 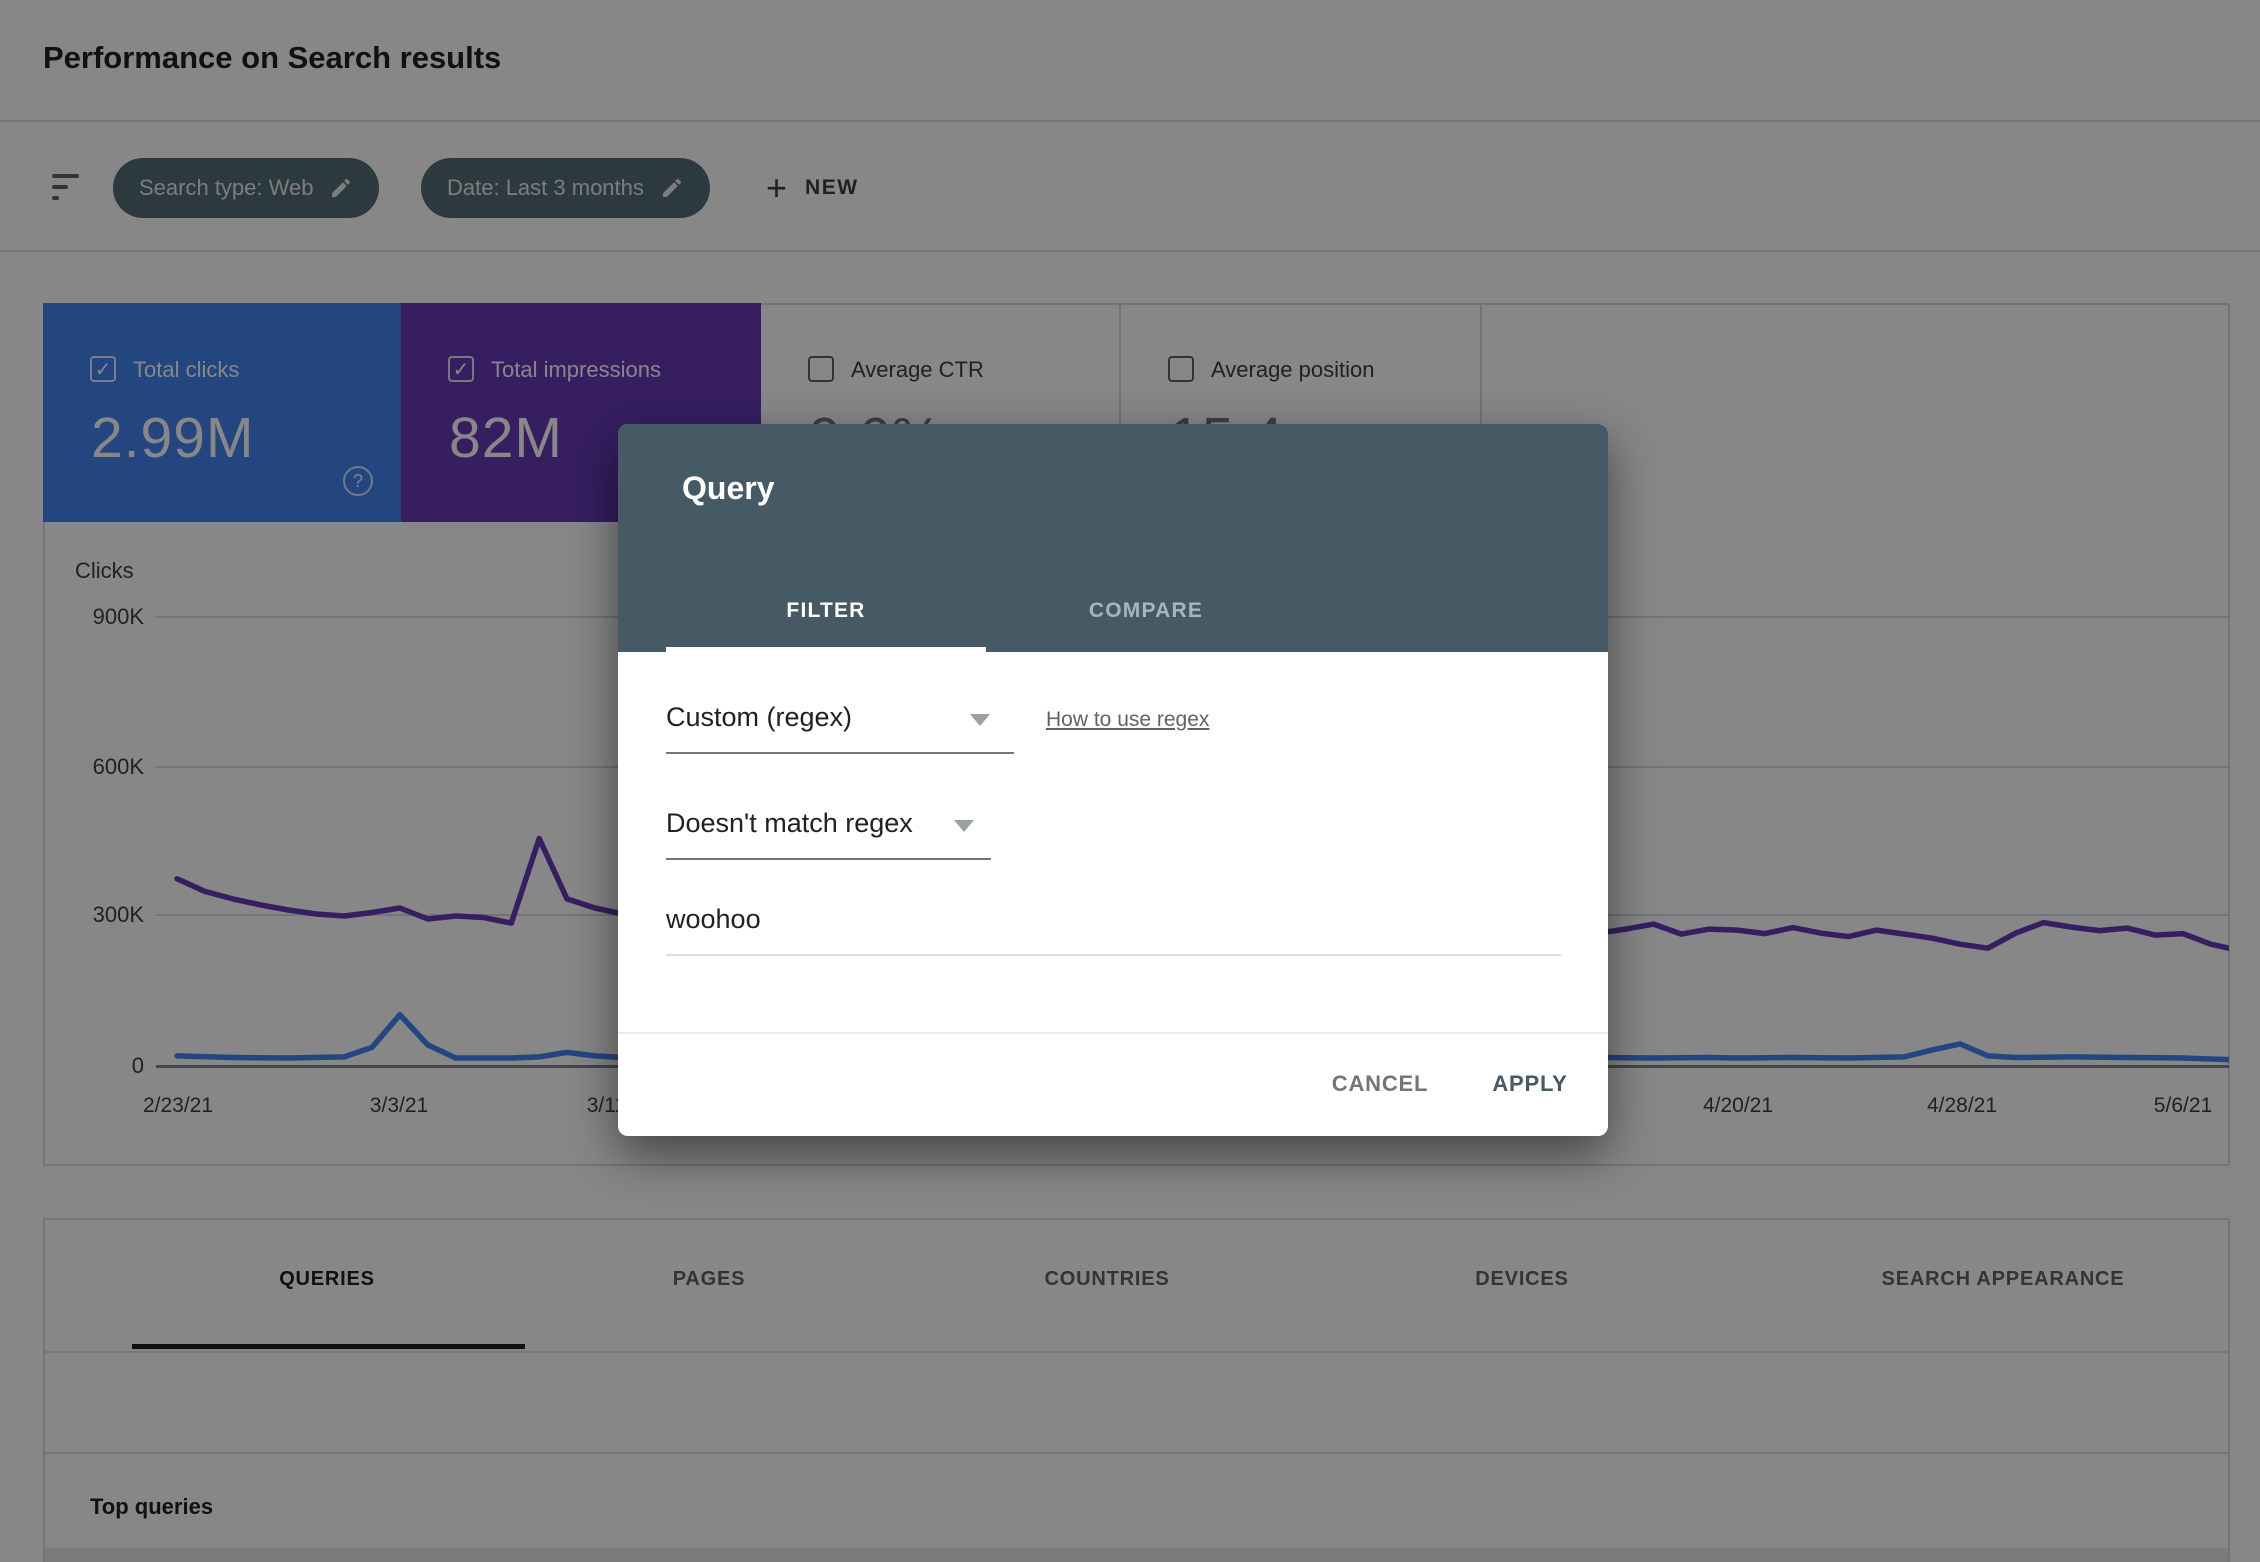 I want to click on operator-select-underline, so click(x=828, y=859).